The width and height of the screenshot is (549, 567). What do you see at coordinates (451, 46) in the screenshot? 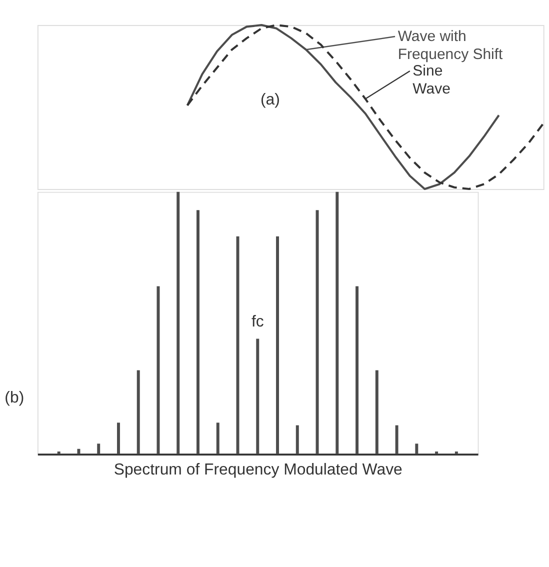
I see `text: Wave with Frequency Shift` at bounding box center [451, 46].